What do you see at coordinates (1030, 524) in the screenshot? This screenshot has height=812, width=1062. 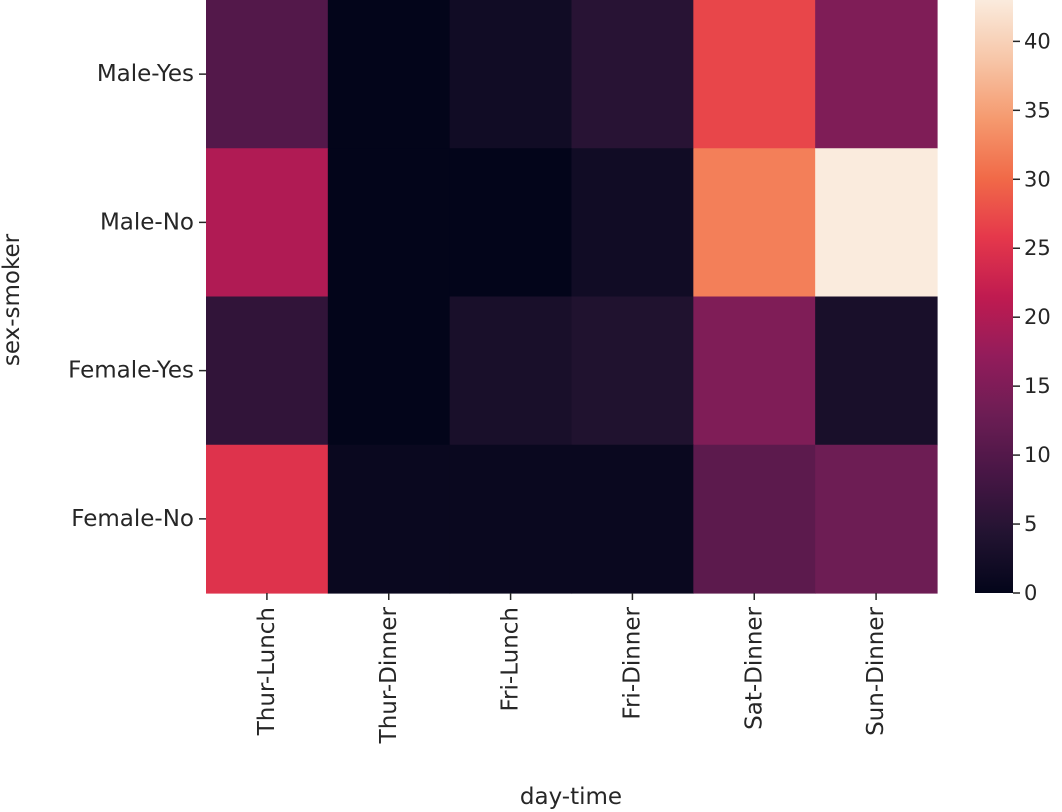 I see `colorbar-tick-label: 5` at bounding box center [1030, 524].